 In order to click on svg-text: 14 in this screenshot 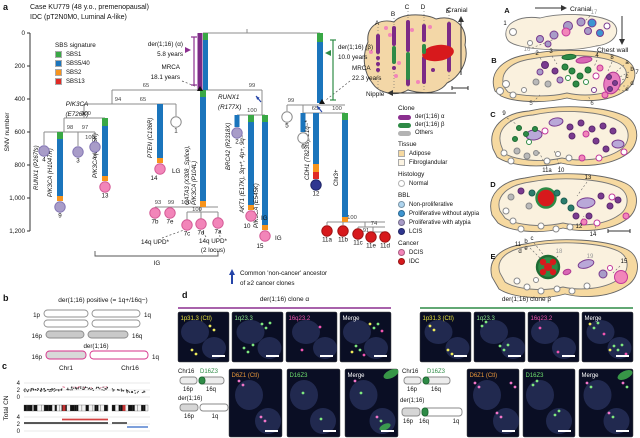, I will do `click(593, 235)`.